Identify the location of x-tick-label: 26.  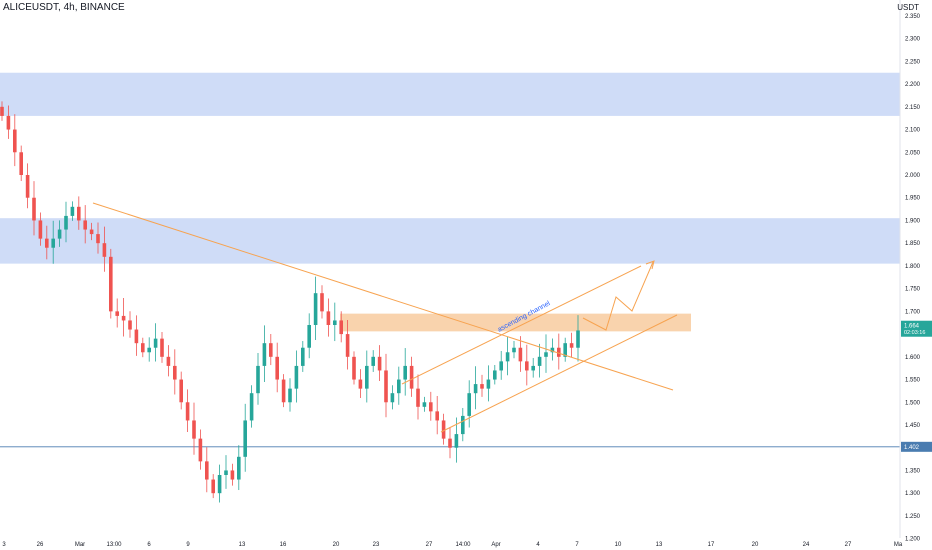
(40, 545).